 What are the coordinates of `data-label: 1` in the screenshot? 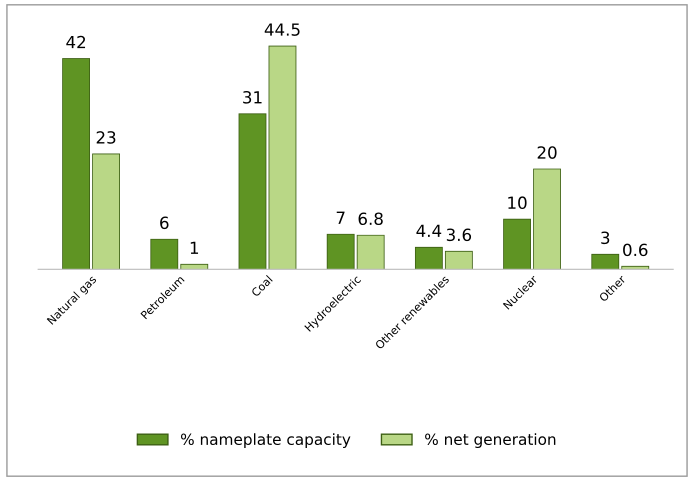 It's located at (194, 248).